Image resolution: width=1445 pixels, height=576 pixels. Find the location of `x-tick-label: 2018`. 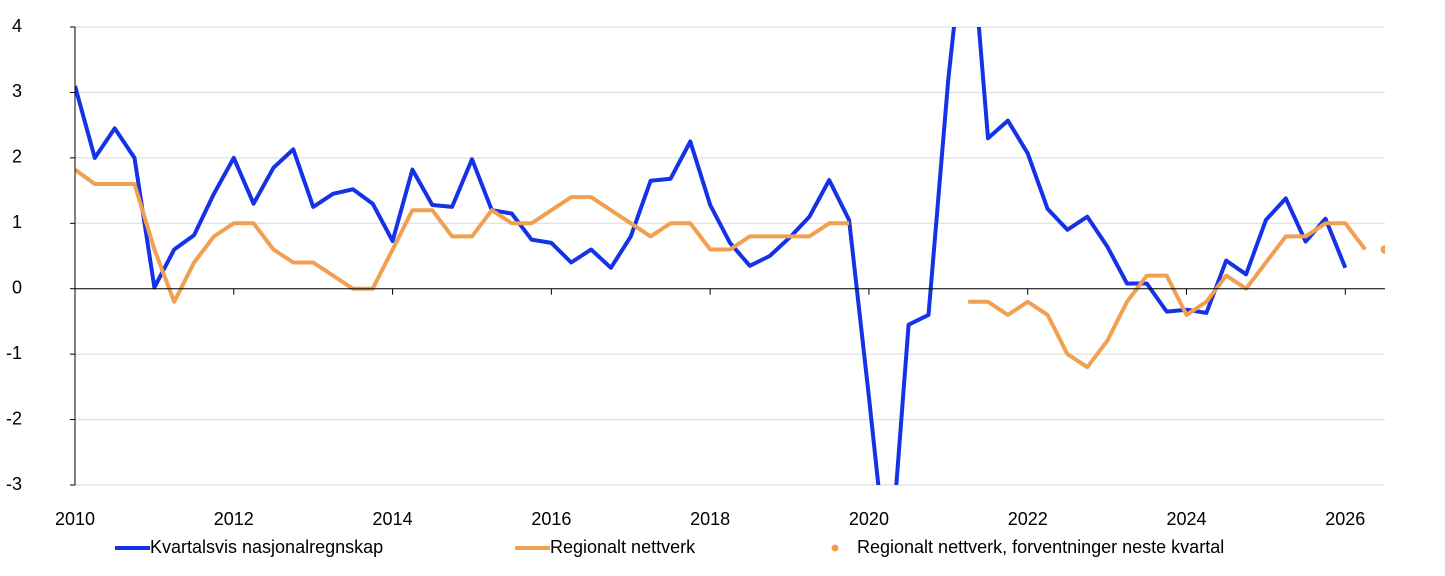

x-tick-label: 2018 is located at coordinates (710, 519).